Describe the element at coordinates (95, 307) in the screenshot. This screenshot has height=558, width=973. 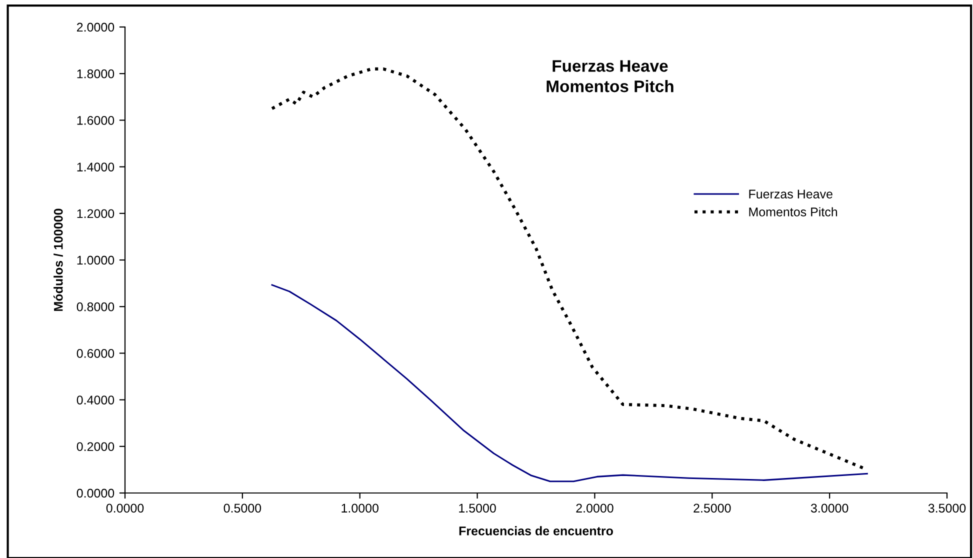
I see `y-tick-label: 0.8000` at that location.